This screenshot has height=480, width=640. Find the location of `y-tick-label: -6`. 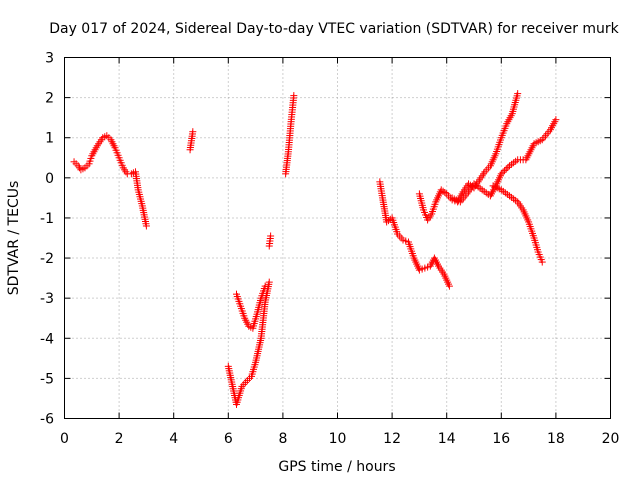

y-tick-label: -6 is located at coordinates (47, 420).